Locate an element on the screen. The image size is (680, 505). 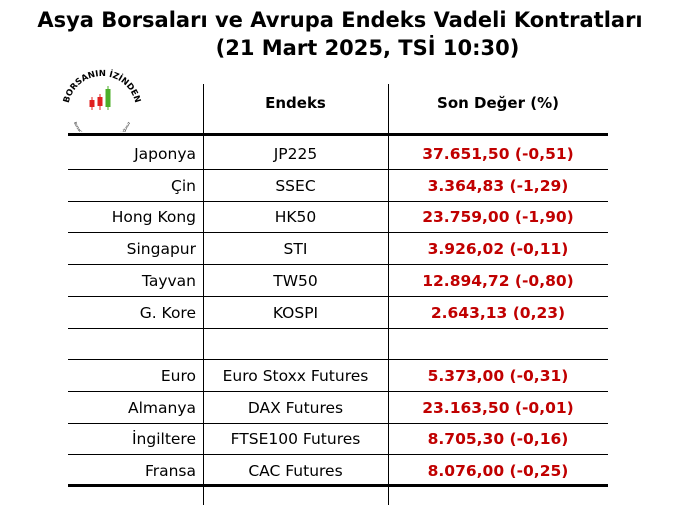
table-row: Çin SSEC 3.364,83 (-1,29) is located at coordinates (338, 186).